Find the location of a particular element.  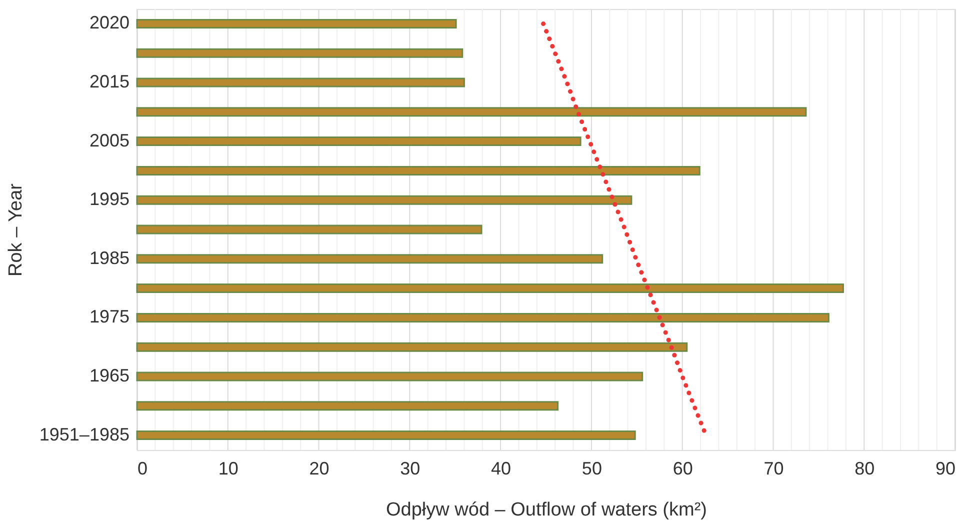

x-axis-title: Odpływ wód – Outflow of waters (km²) is located at coordinates (546, 510).